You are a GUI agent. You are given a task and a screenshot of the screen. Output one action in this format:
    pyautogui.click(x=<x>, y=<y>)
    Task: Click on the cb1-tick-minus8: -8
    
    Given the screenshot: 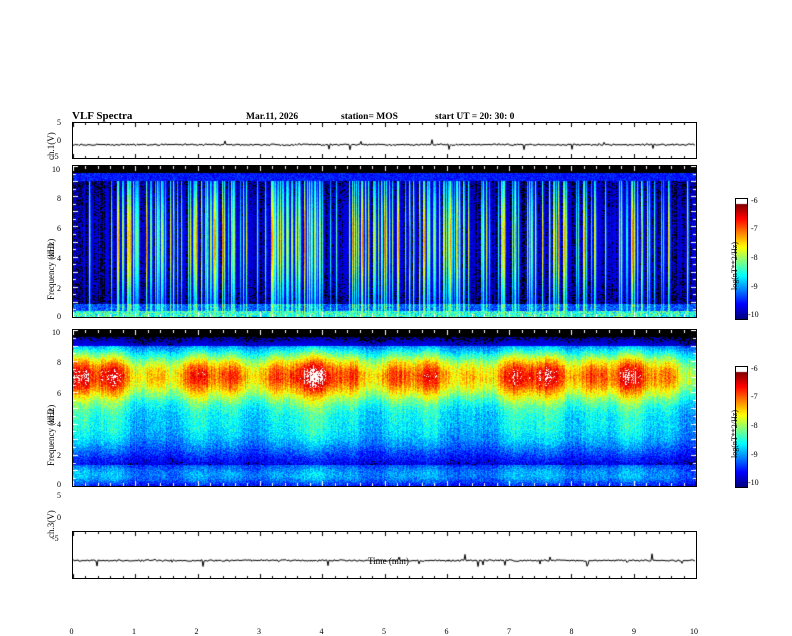 What is the action you would take?
    pyautogui.click(x=754, y=257)
    